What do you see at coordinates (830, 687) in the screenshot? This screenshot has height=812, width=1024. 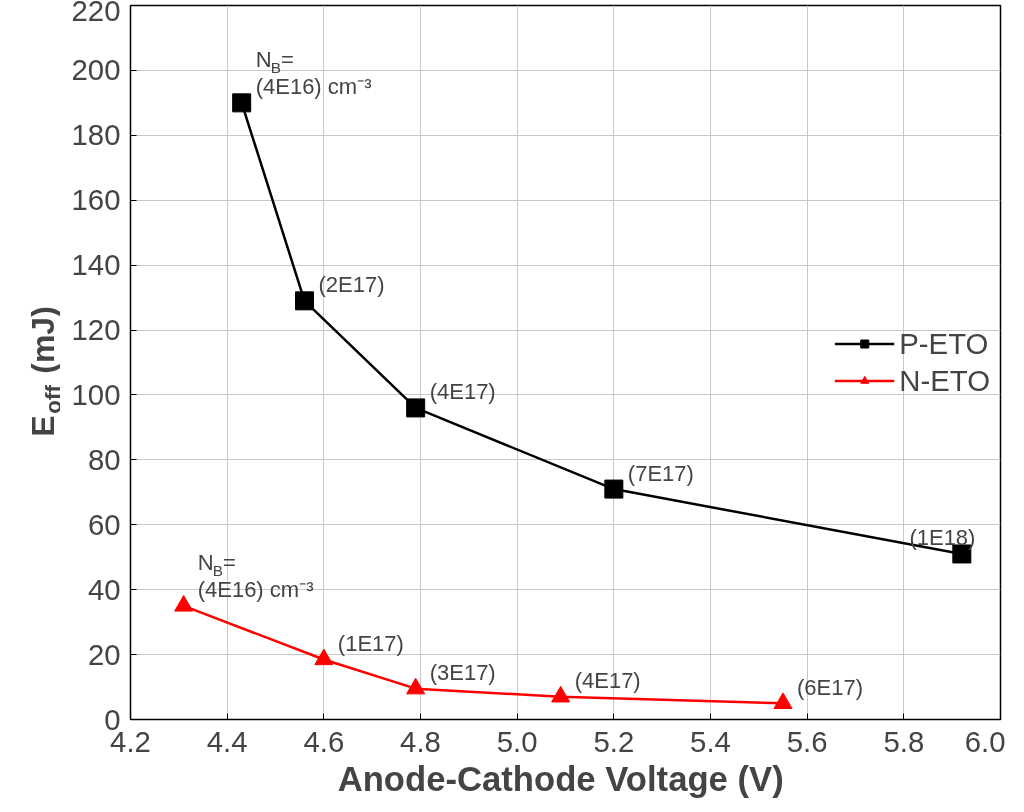 I see `annotation: (6E17)` at bounding box center [830, 687].